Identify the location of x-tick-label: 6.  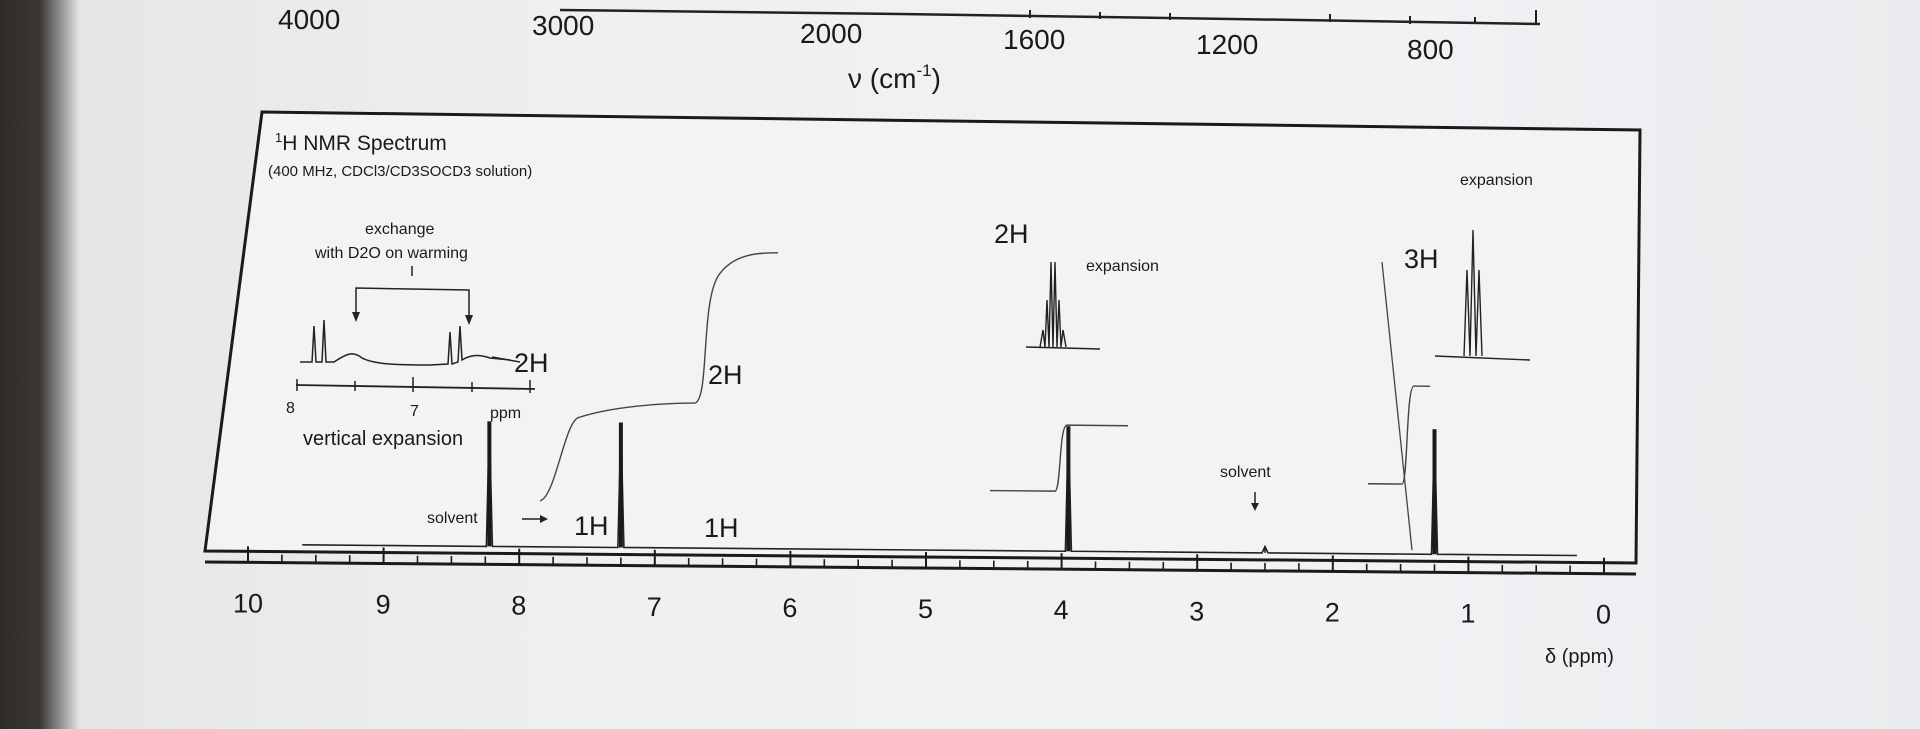
(789, 608).